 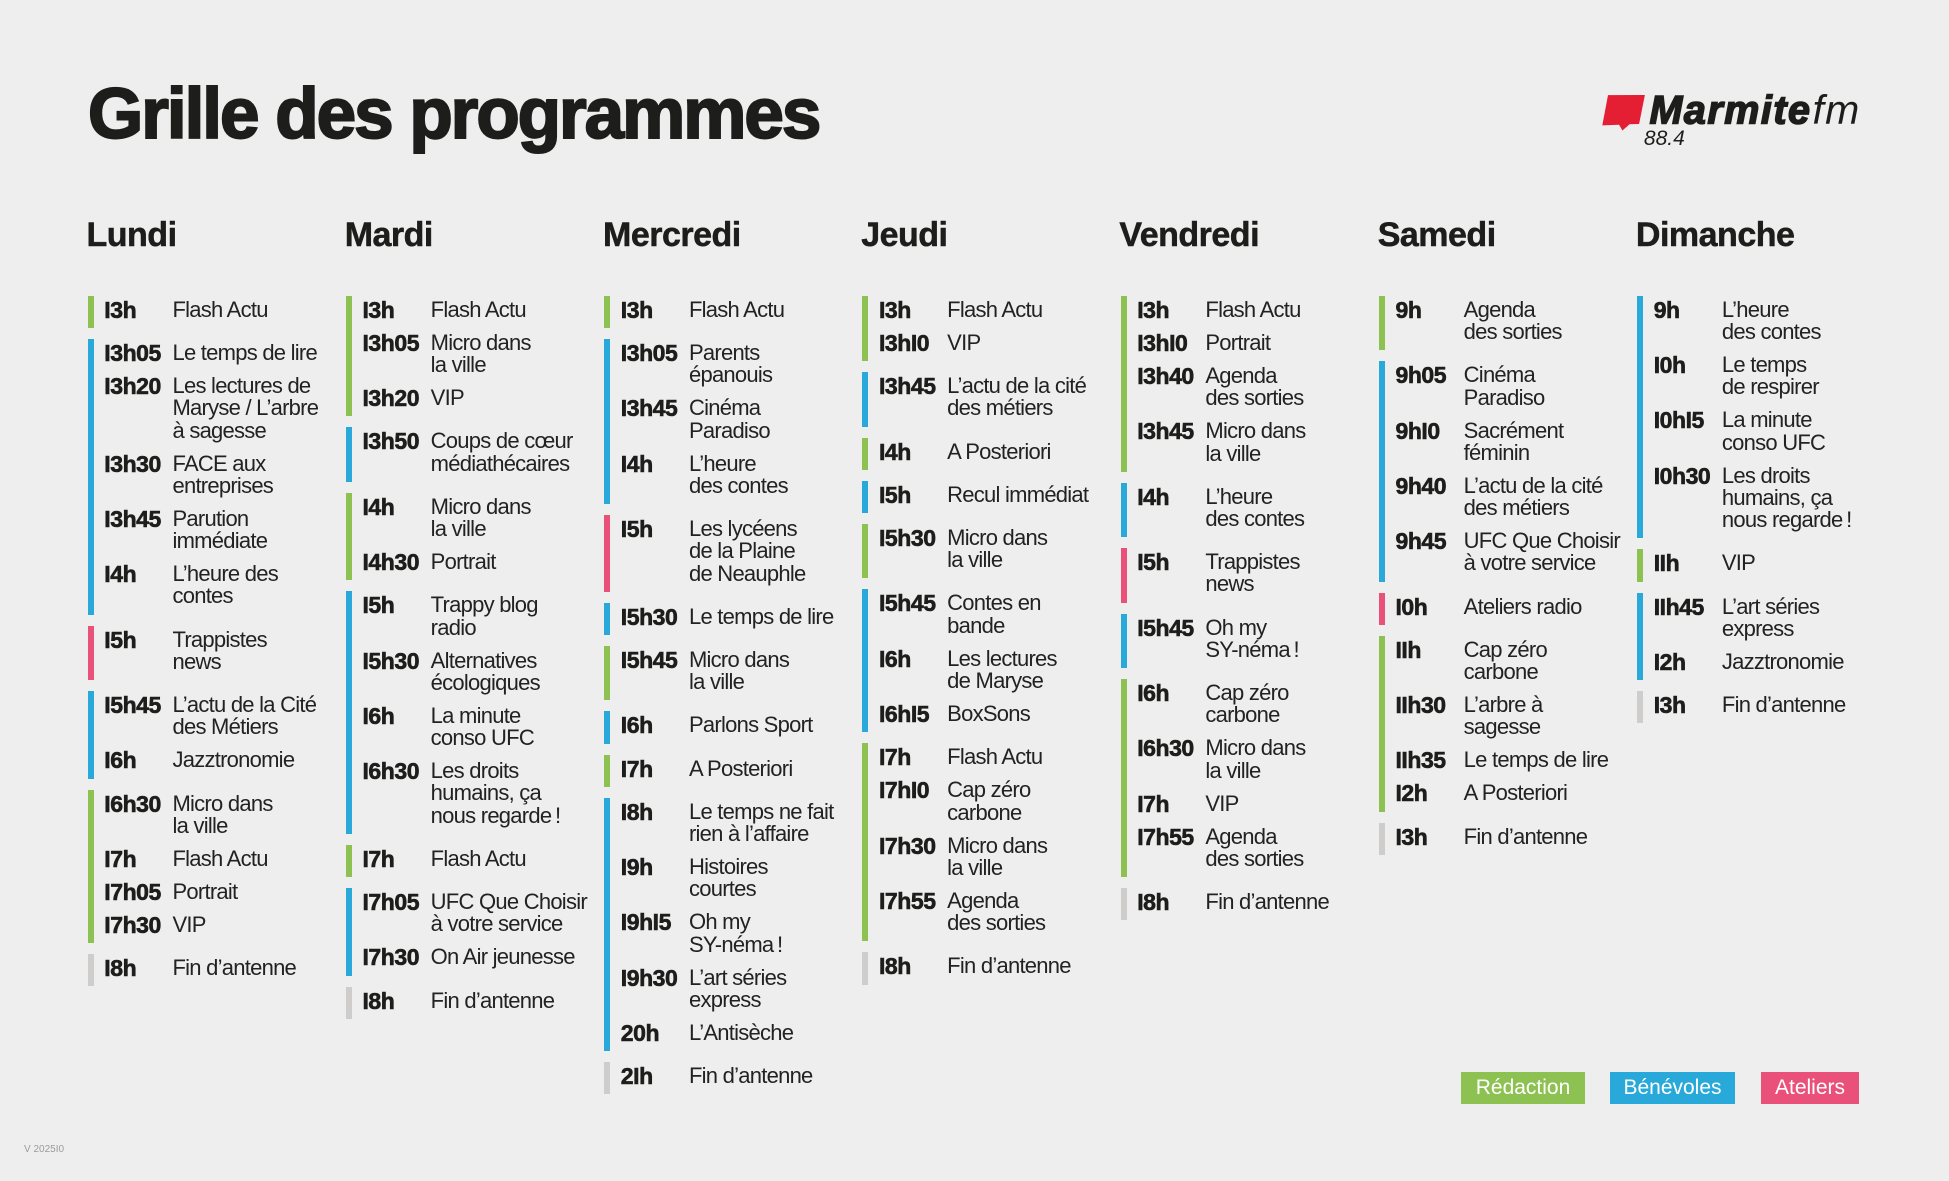 What do you see at coordinates (1664, 138) in the screenshot?
I see `svg-text: 88.4` at bounding box center [1664, 138].